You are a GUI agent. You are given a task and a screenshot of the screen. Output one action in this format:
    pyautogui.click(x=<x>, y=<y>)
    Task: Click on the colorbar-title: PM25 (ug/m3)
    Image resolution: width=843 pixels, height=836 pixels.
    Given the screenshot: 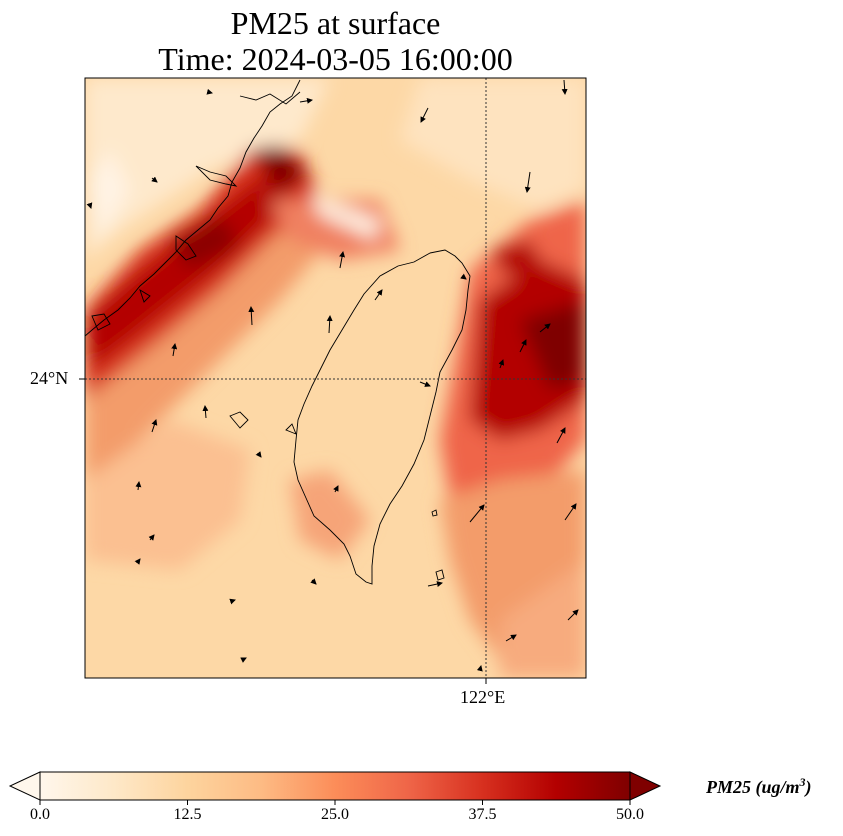 What is the action you would take?
    pyautogui.click(x=759, y=786)
    